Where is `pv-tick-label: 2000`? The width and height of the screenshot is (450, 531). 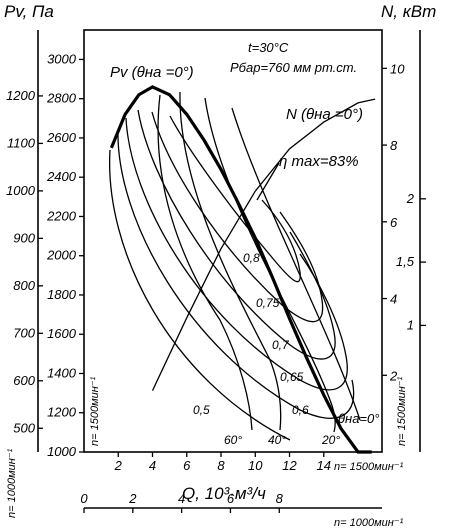
pv-tick-label: 2000 is located at coordinates (61, 255).